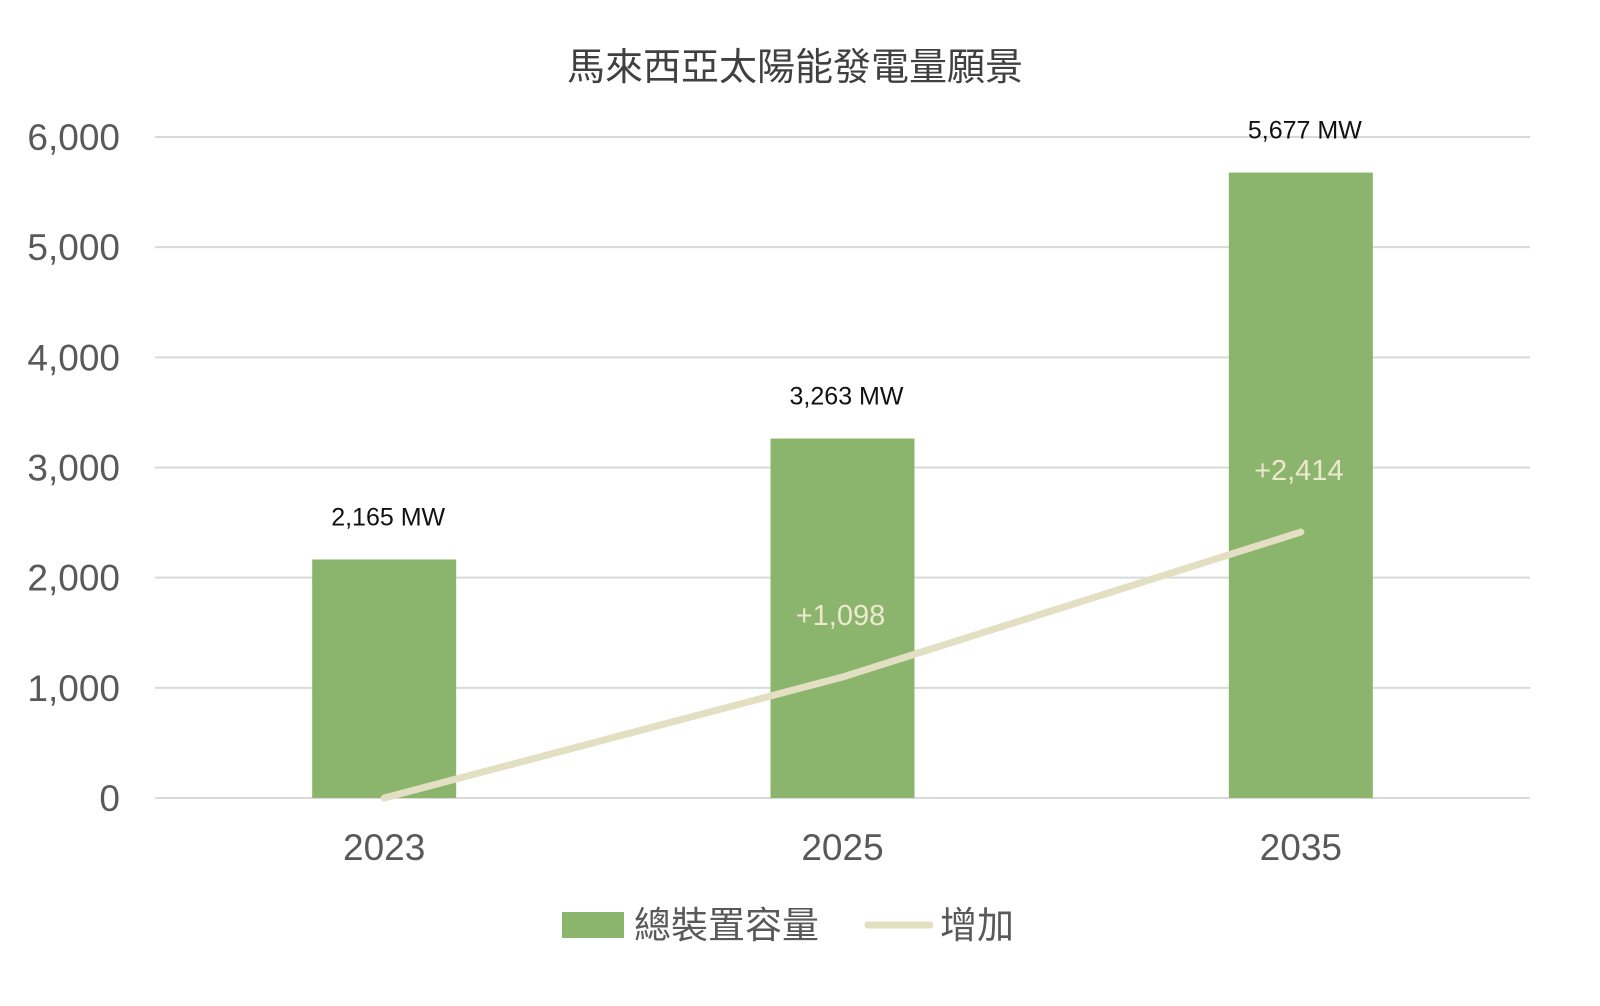 This screenshot has width=1600, height=1006. What do you see at coordinates (1299, 471) in the screenshot?
I see `line-data-label: +2,414` at bounding box center [1299, 471].